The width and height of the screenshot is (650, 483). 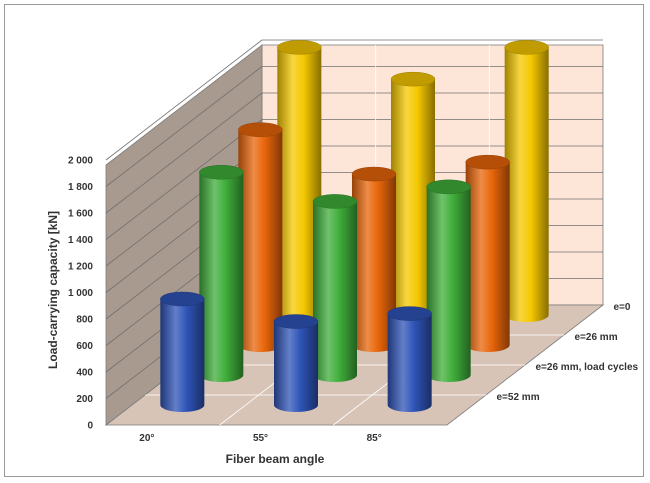 I want to click on series-label: e=52 mm, so click(x=518, y=397).